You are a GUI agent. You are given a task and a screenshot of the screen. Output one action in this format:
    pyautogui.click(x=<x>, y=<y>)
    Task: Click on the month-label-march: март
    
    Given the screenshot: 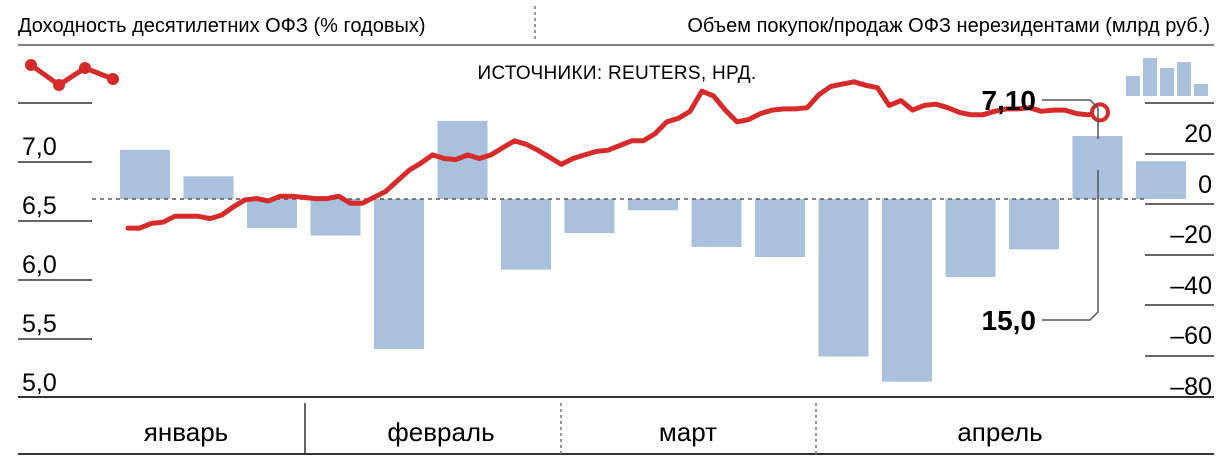 What is the action you would take?
    pyautogui.click(x=688, y=432)
    